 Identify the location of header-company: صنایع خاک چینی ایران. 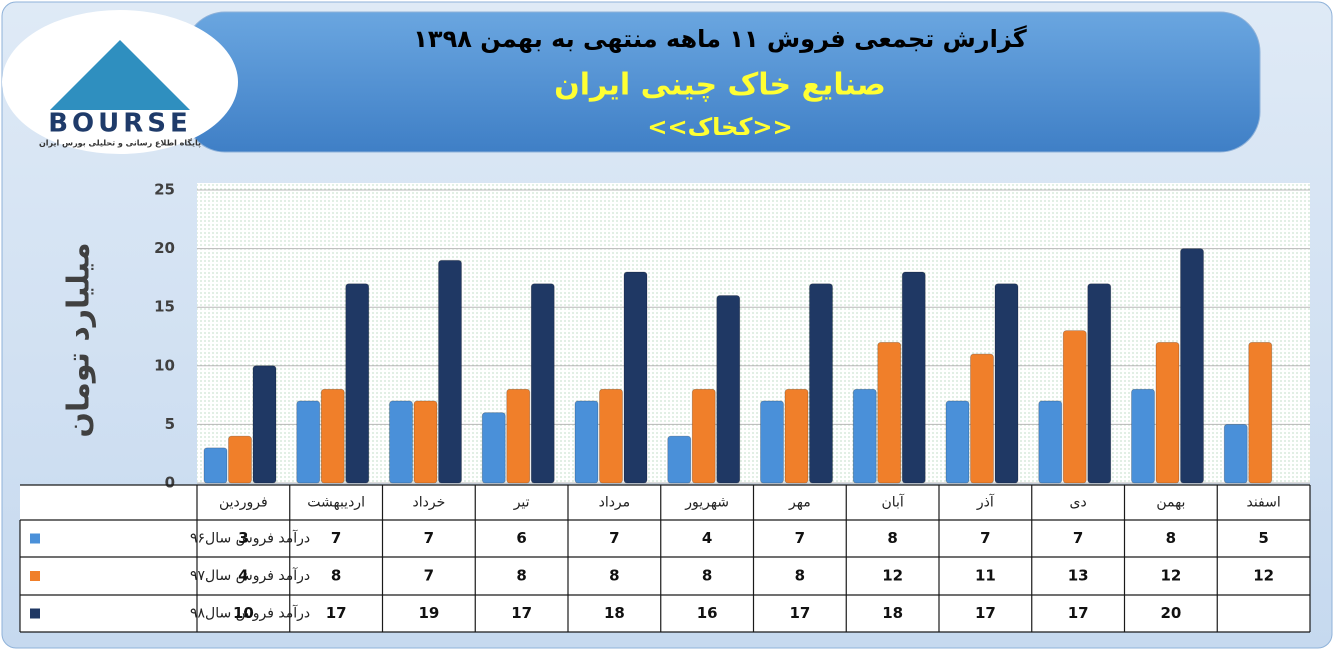
(720, 85).